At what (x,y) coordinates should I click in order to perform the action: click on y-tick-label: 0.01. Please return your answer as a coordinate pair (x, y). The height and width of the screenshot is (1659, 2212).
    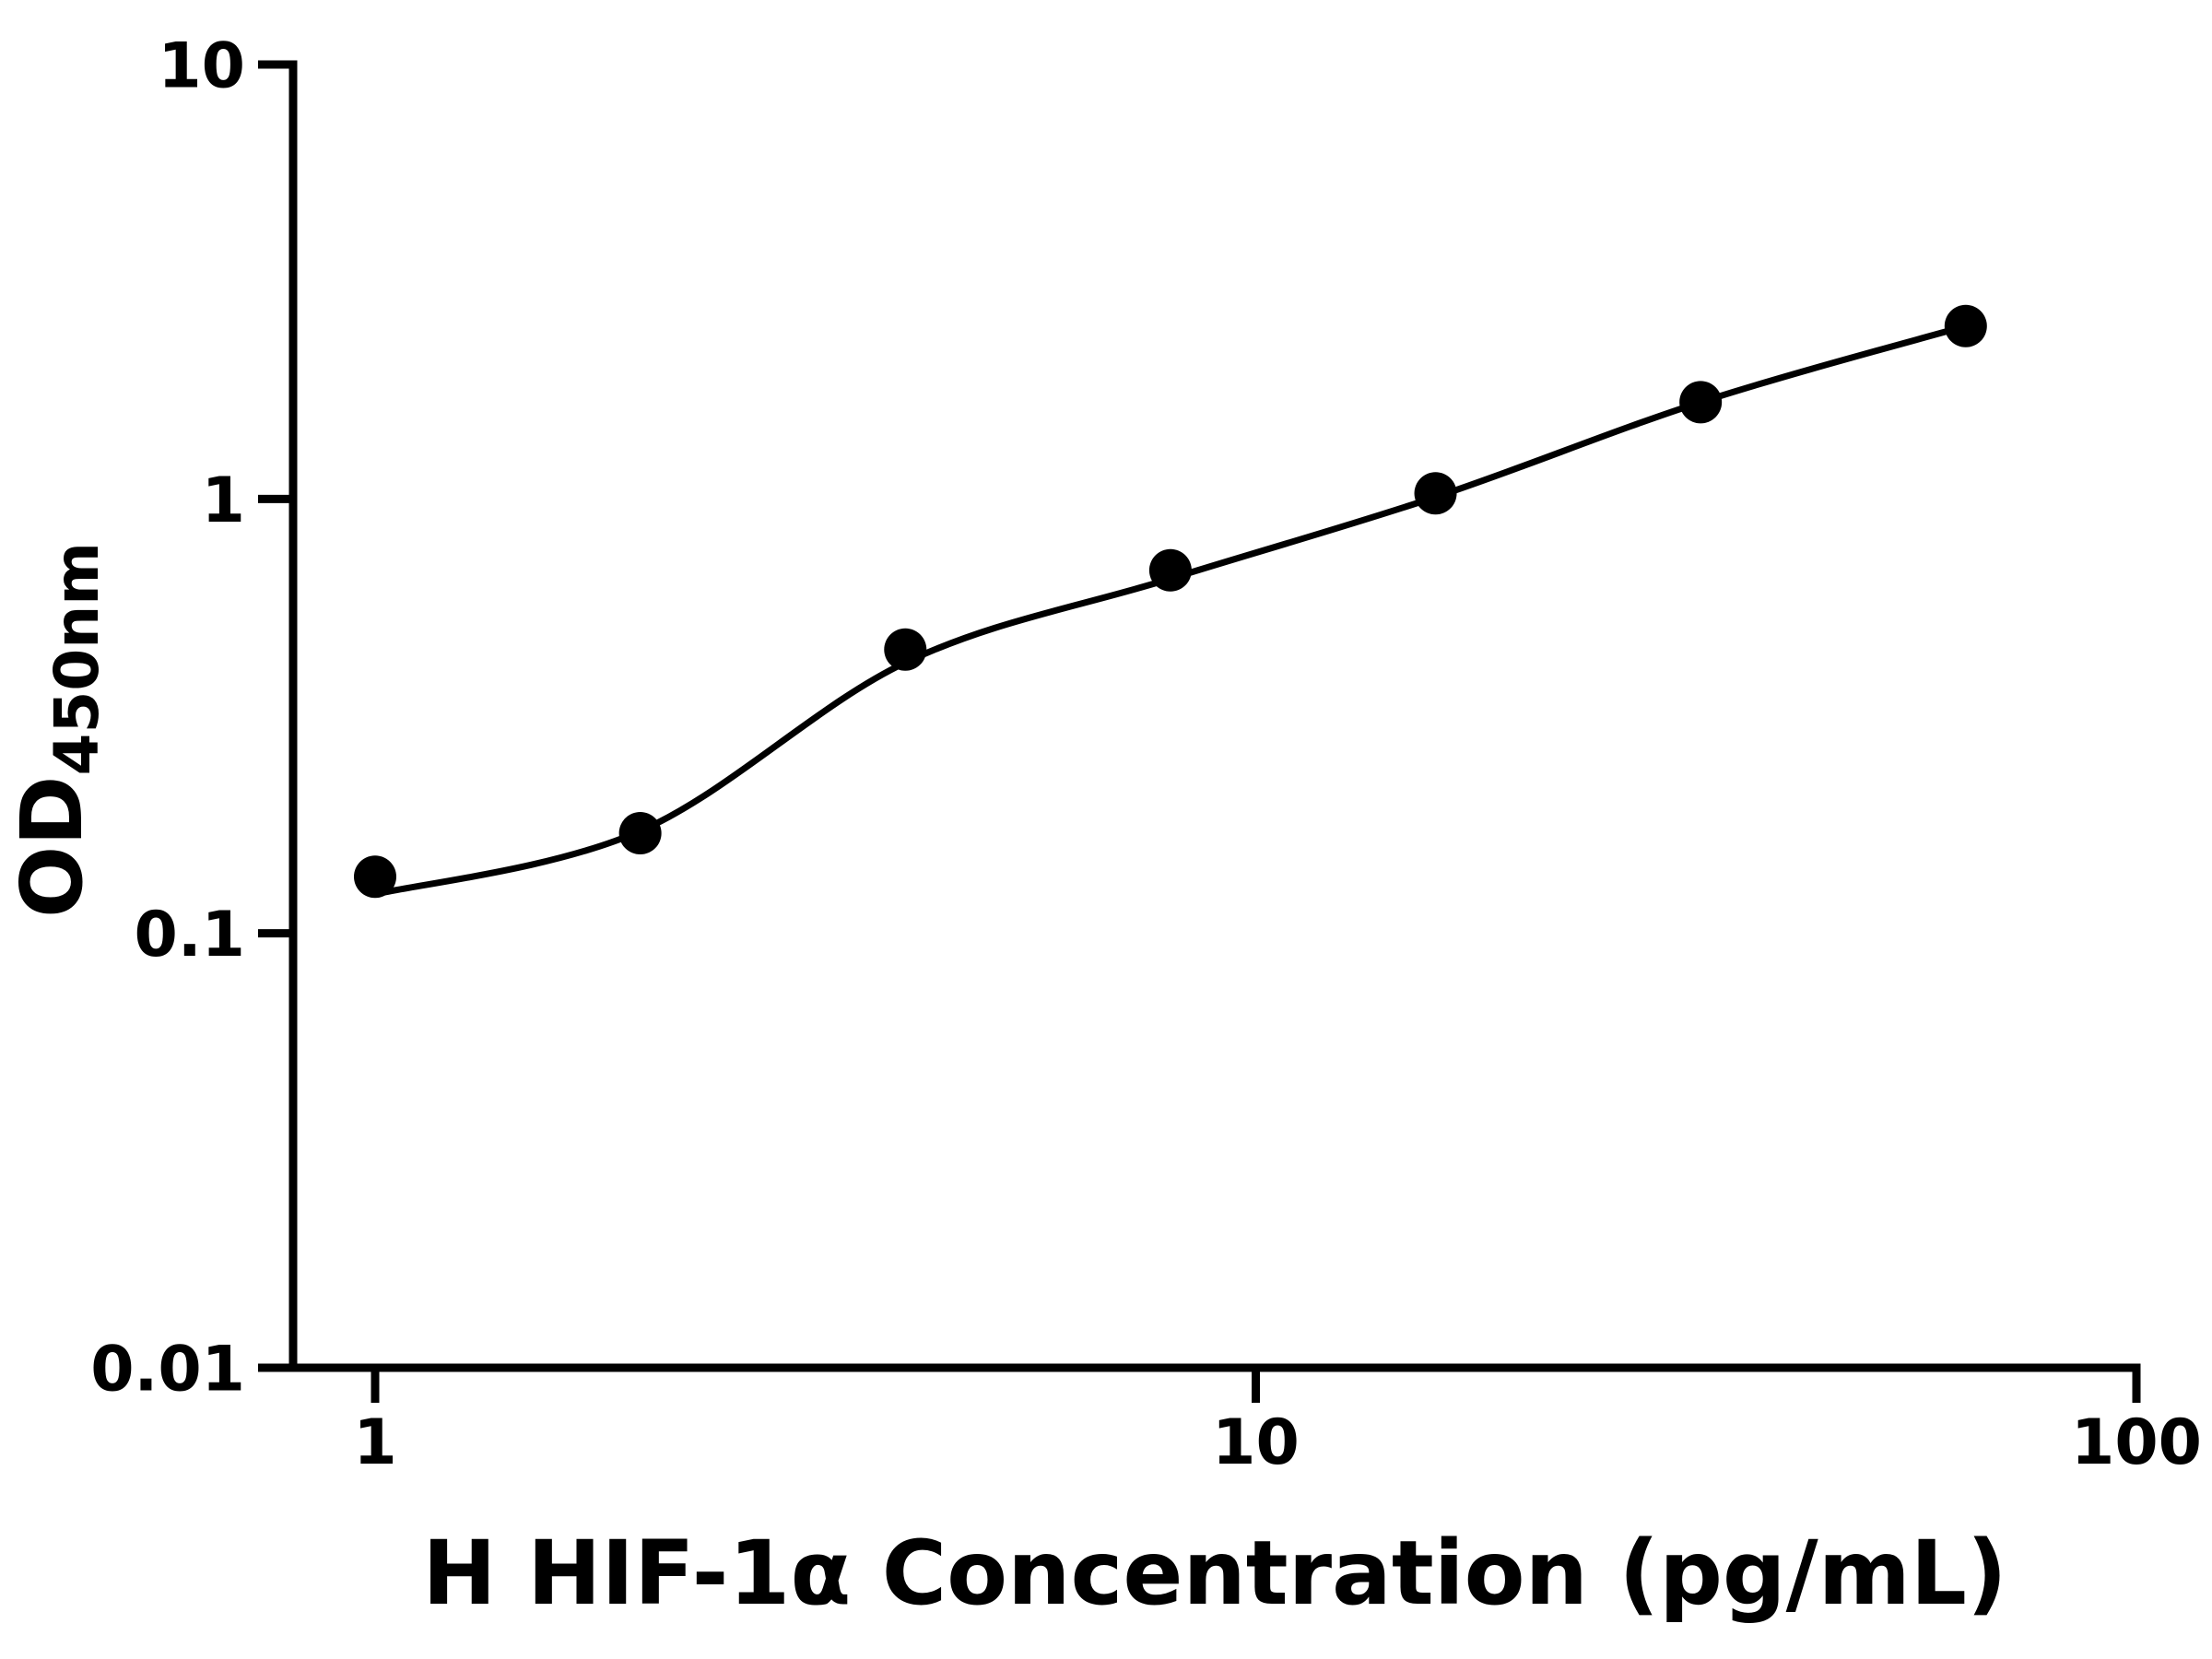
    Looking at the image, I should click on (167, 1369).